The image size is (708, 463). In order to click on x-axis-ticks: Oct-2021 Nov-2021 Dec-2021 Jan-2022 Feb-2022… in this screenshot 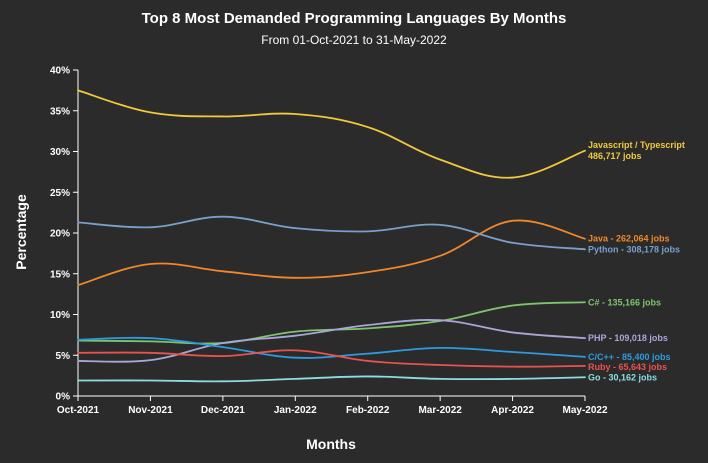, I will do `click(332, 406)`.